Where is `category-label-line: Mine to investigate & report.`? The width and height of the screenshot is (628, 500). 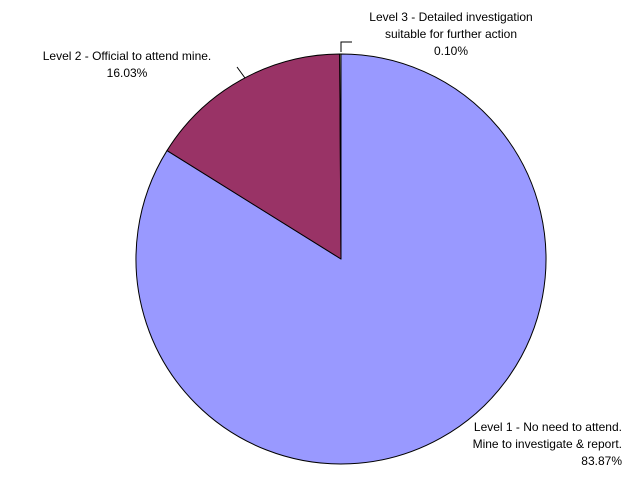 category-label-line: Mine to investigate & report. is located at coordinates (547, 444).